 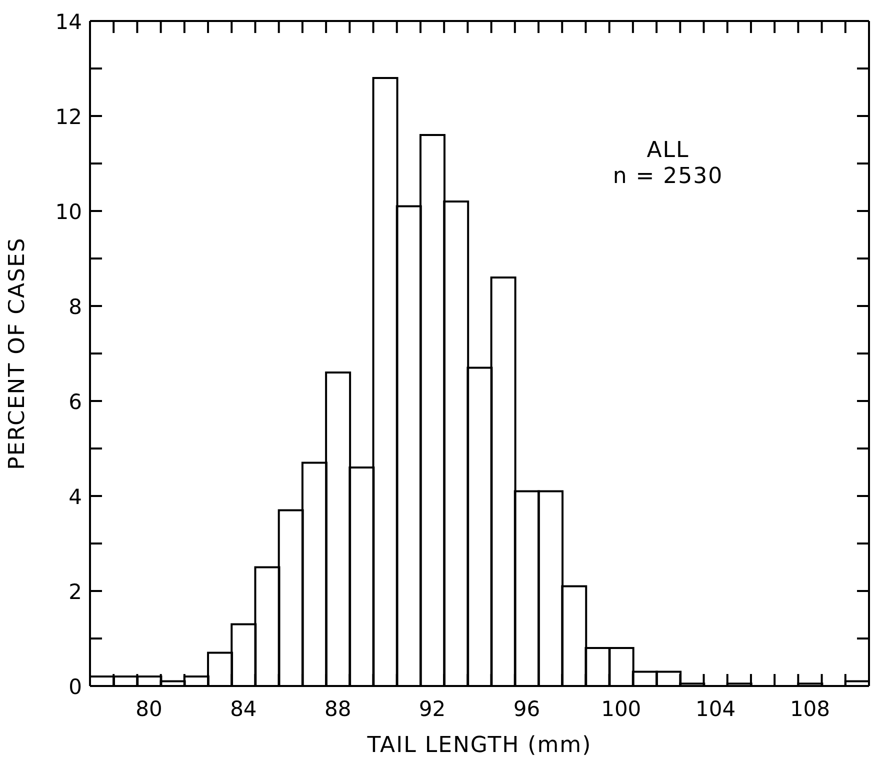 I want to click on y-tick-label: 10, so click(x=68, y=212).